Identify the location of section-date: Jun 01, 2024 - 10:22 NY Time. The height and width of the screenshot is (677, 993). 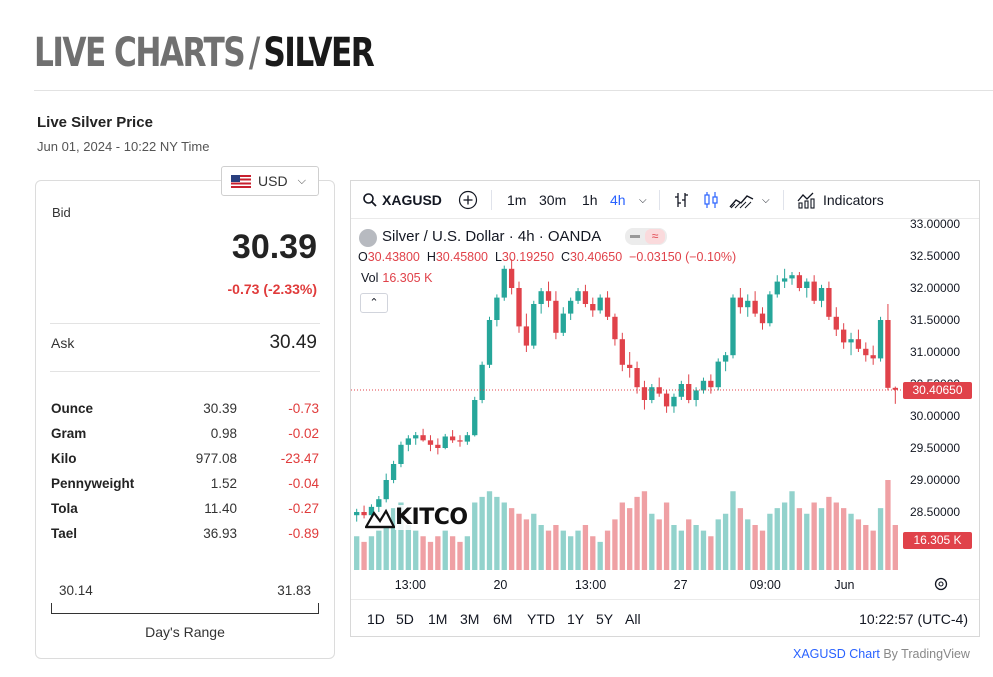
(123, 146).